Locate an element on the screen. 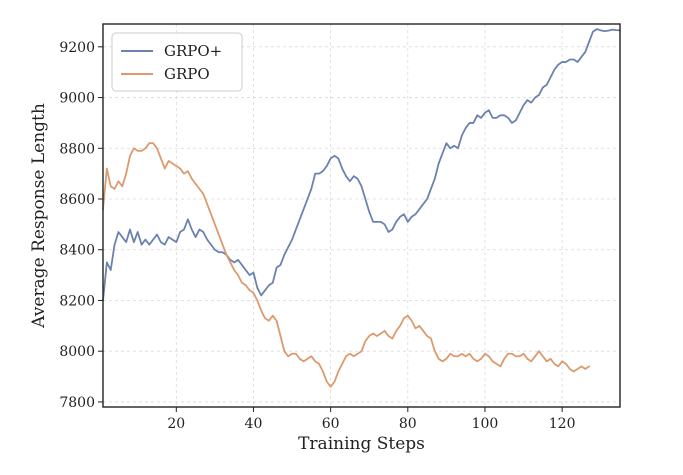 The image size is (683, 475). y-tick-label: 8400 is located at coordinates (77, 251).